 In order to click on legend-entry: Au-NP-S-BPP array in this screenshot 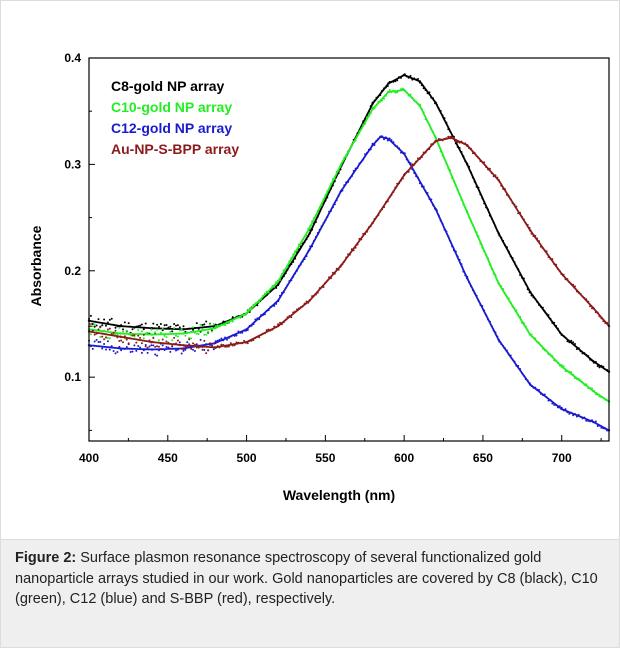, I will do `click(175, 149)`.